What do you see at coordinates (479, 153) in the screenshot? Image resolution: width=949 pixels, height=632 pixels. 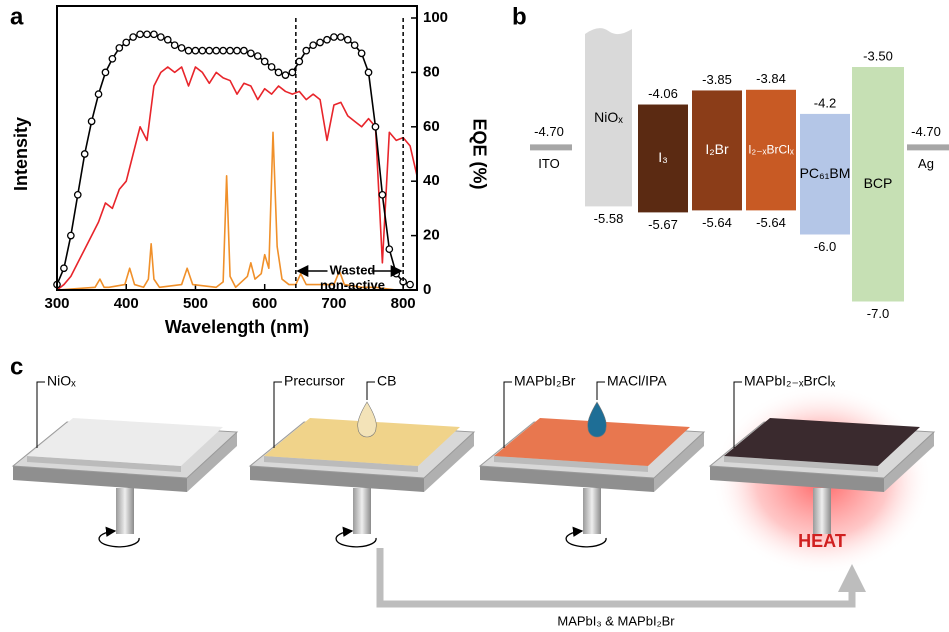 I see `y2-axis-label: EQE (%)` at bounding box center [479, 153].